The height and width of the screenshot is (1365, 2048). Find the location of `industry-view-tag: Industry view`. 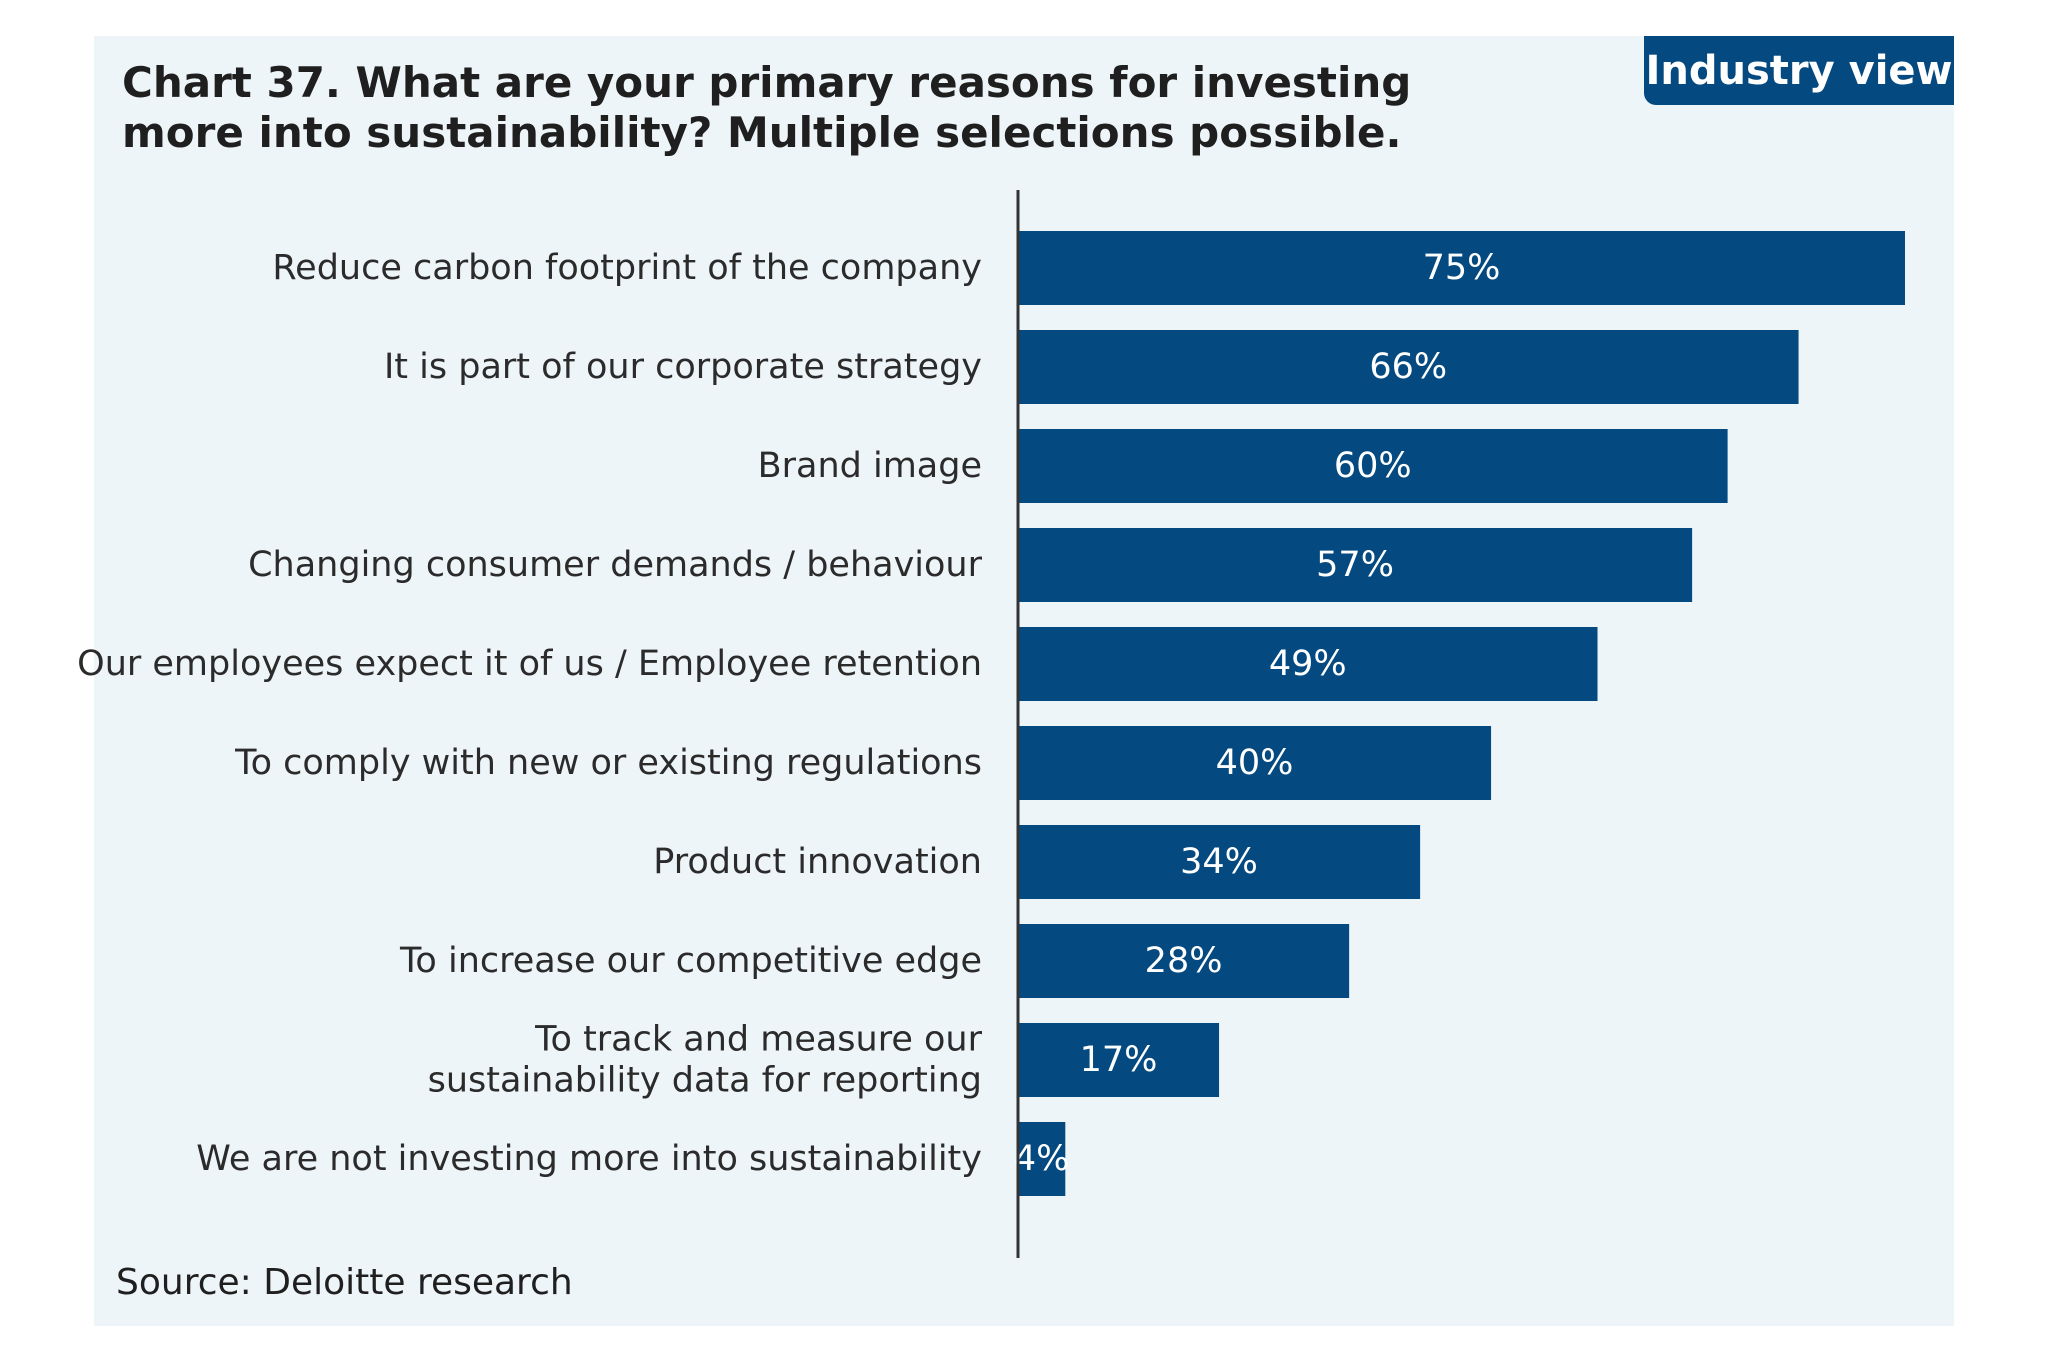

industry-view-tag: Industry view is located at coordinates (1799, 70).